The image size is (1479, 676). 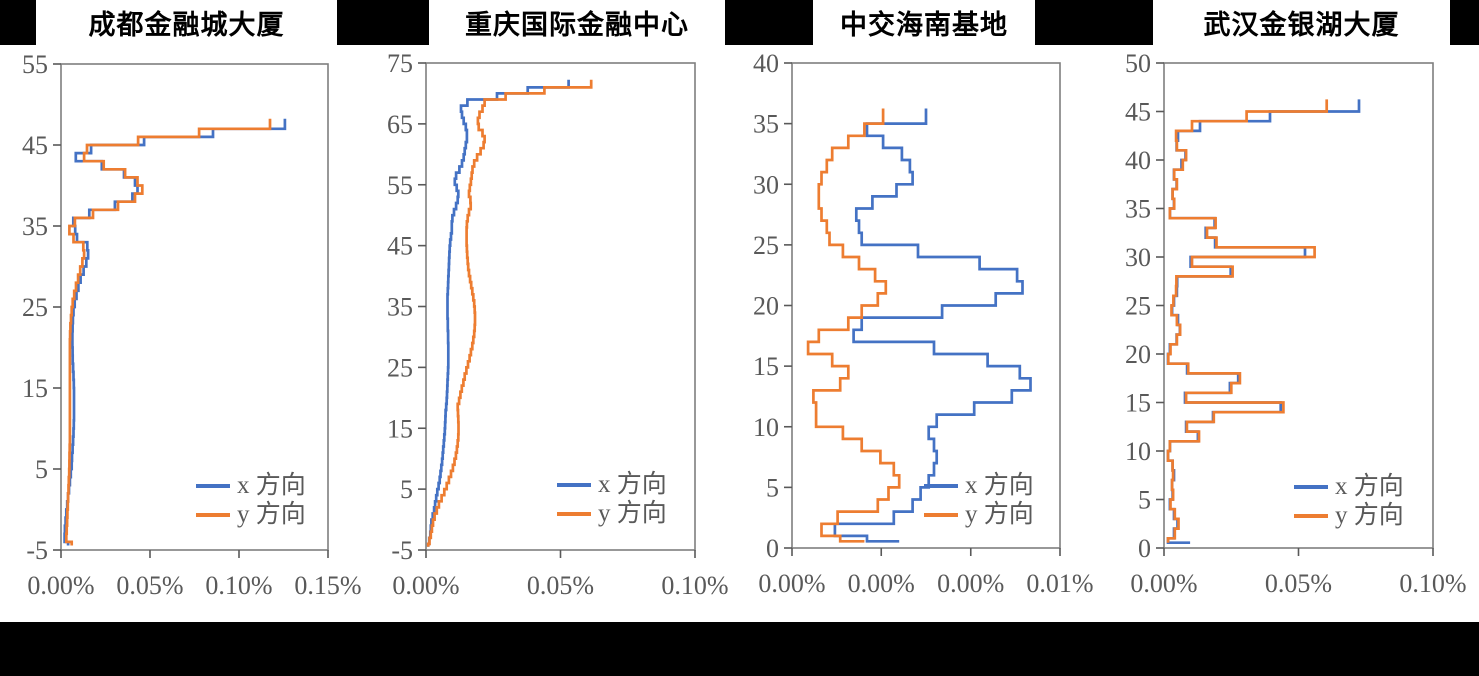 What do you see at coordinates (739, 649) in the screenshot?
I see `bottom-band` at bounding box center [739, 649].